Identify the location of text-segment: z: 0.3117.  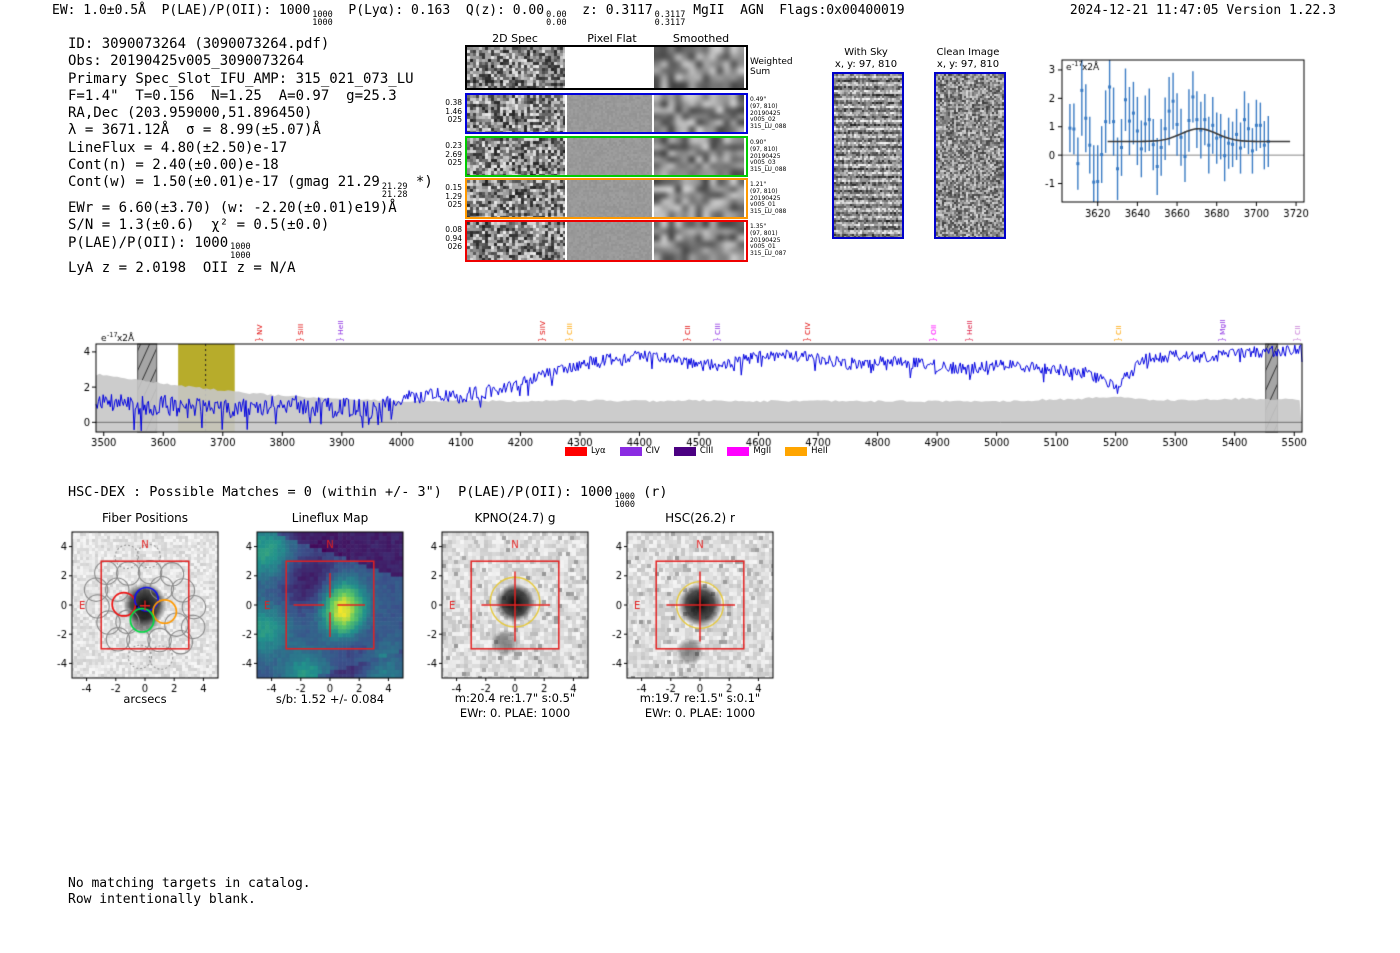
(609, 10).